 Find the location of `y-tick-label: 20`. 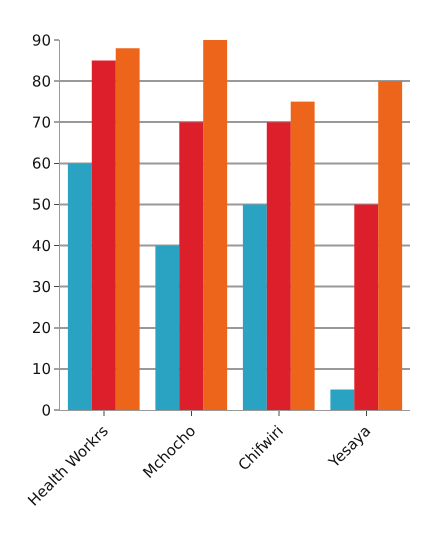

y-tick-label: 20 is located at coordinates (41, 328).